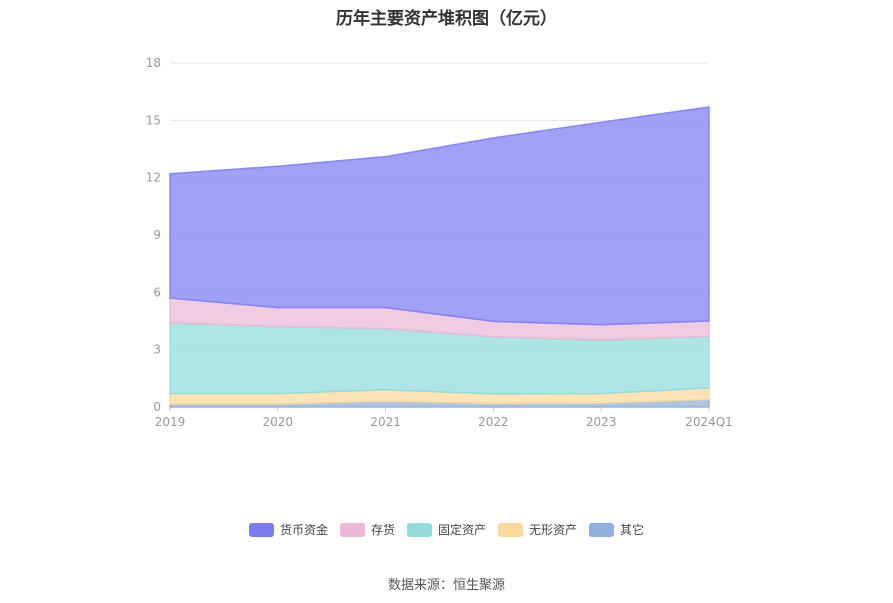  What do you see at coordinates (157, 350) in the screenshot?
I see `y-tick-label: 3` at bounding box center [157, 350].